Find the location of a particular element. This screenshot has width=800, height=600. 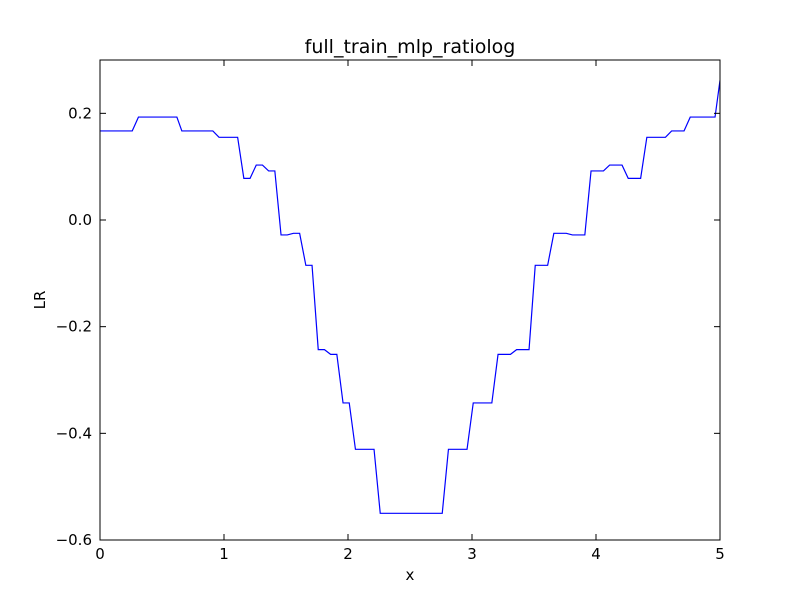

x-tick-label: 3 is located at coordinates (472, 554).